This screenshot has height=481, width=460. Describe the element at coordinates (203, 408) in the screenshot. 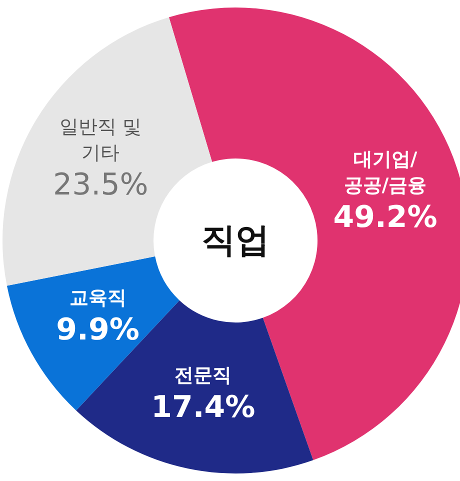

I see `data-label: 17.4%` at that location.